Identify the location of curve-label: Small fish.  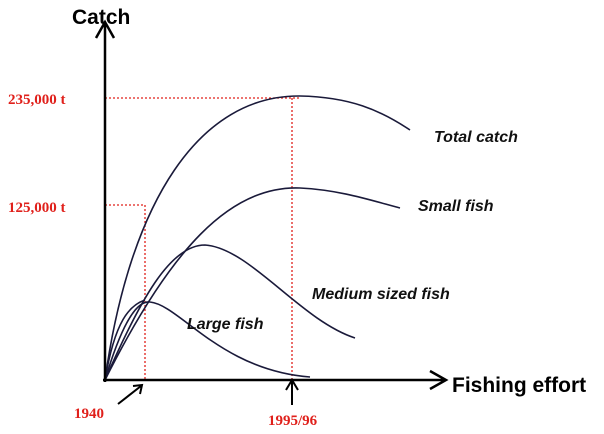
(456, 206).